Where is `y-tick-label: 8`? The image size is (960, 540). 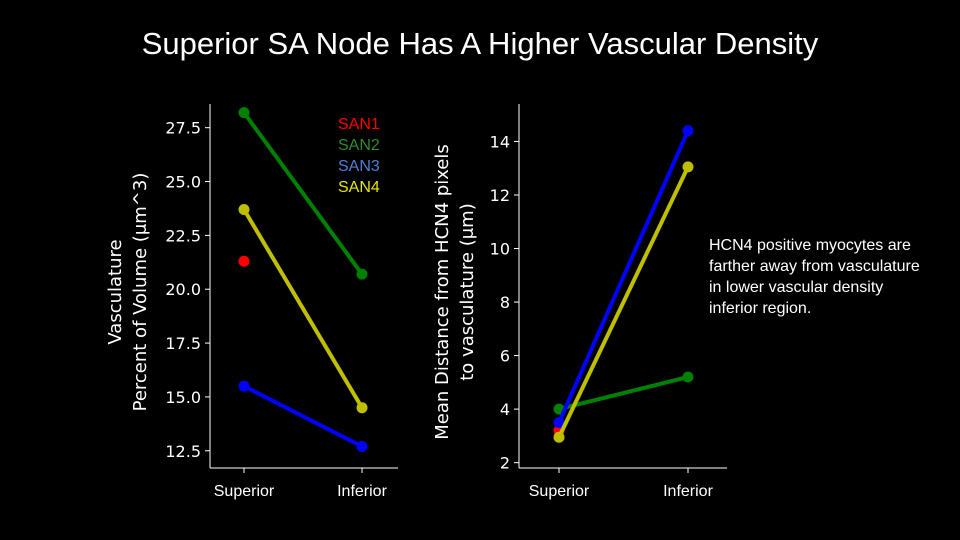
y-tick-label: 8 is located at coordinates (505, 302).